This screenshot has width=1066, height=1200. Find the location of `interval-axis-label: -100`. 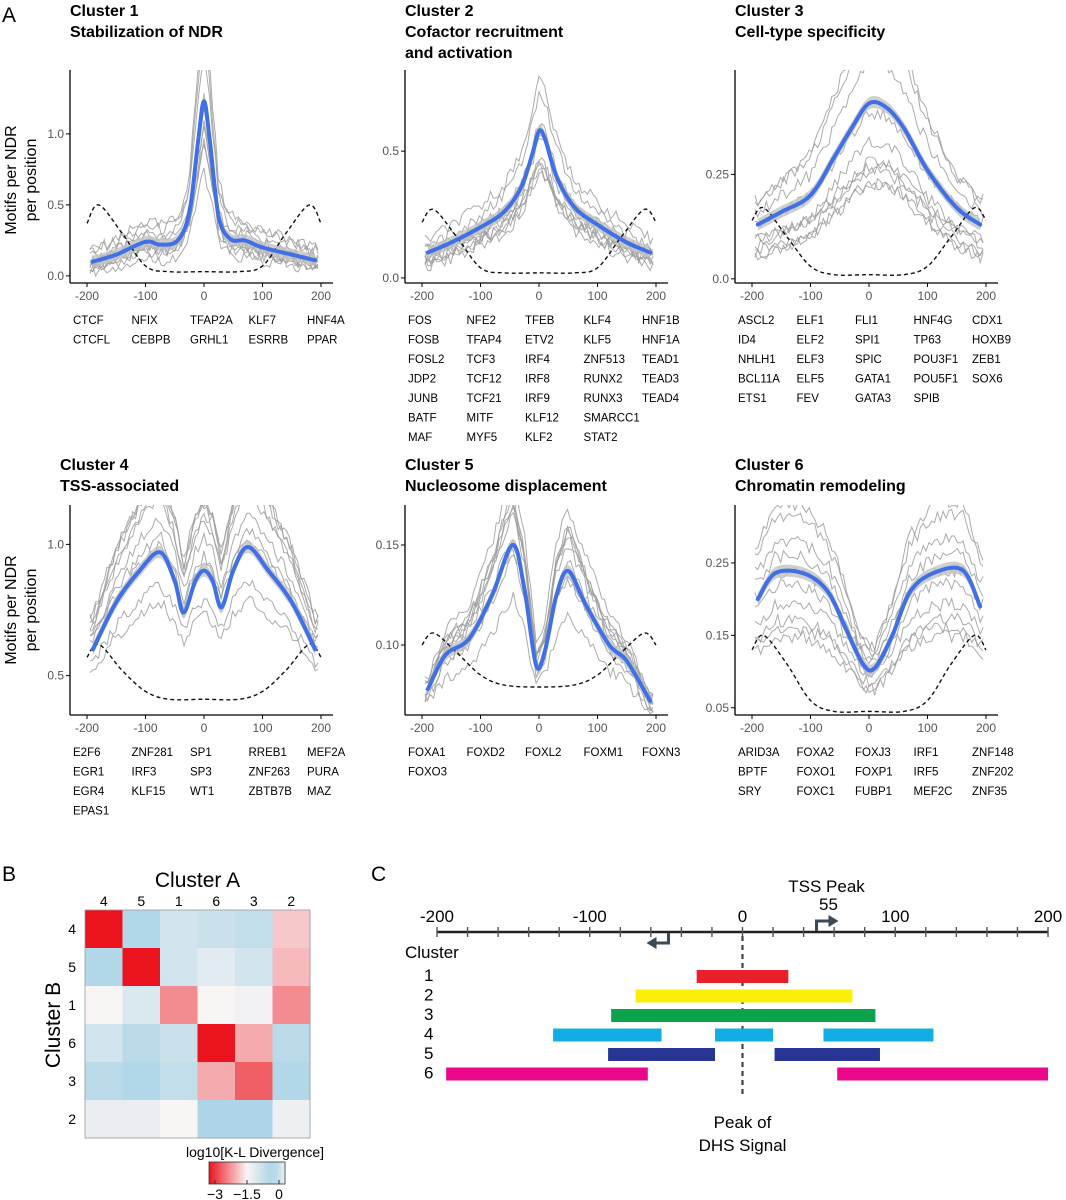

interval-axis-label: -100 is located at coordinates (590, 916).